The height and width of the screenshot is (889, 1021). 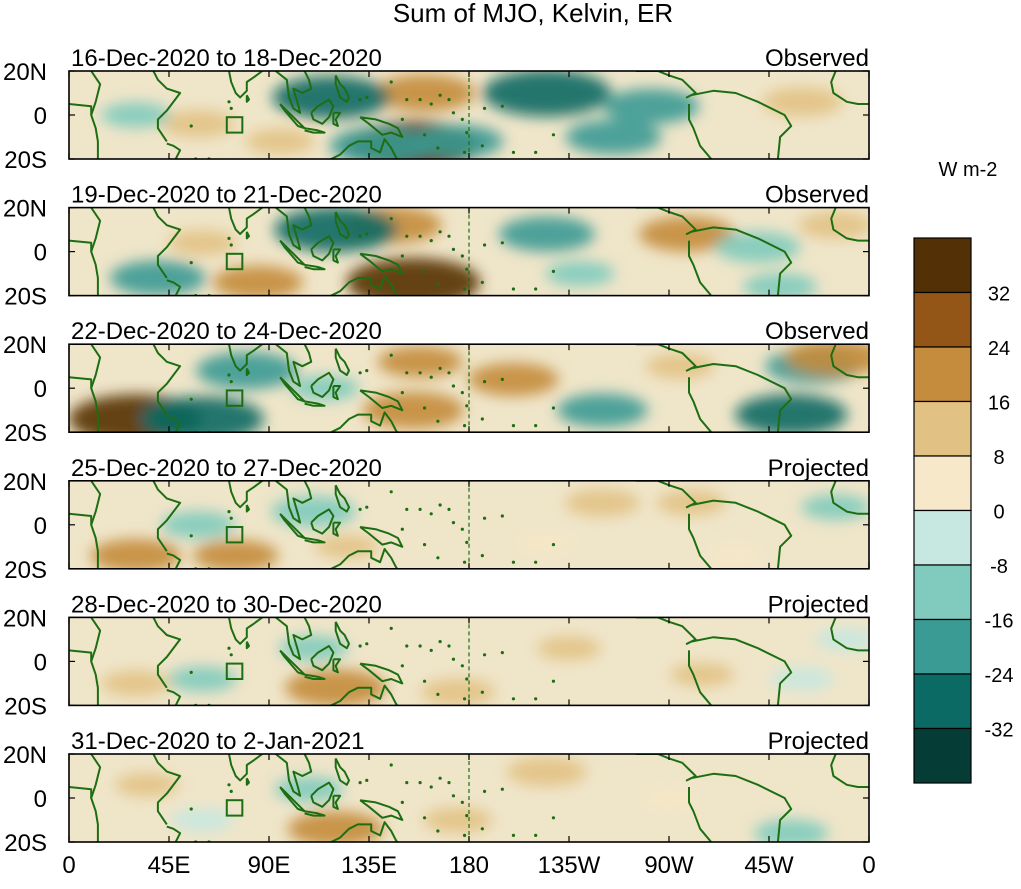 What do you see at coordinates (669, 865) in the screenshot?
I see `x-tick-label: 90W` at bounding box center [669, 865].